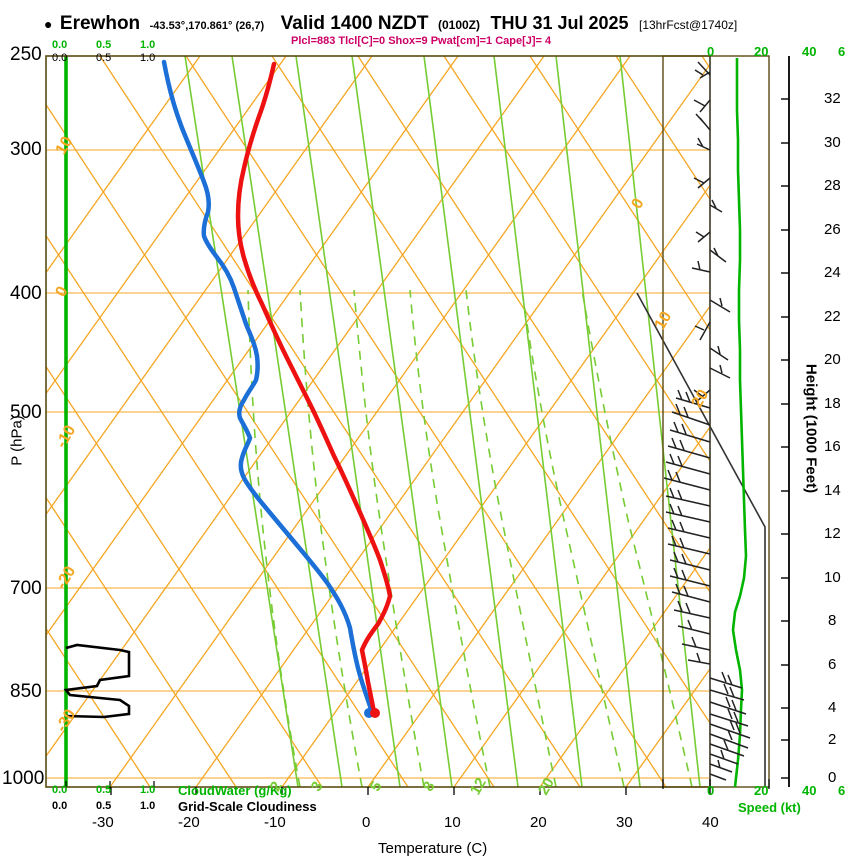 The width and height of the screenshot is (850, 860). I want to click on cloudwater-top-tick-2: 1.0, so click(148, 45).